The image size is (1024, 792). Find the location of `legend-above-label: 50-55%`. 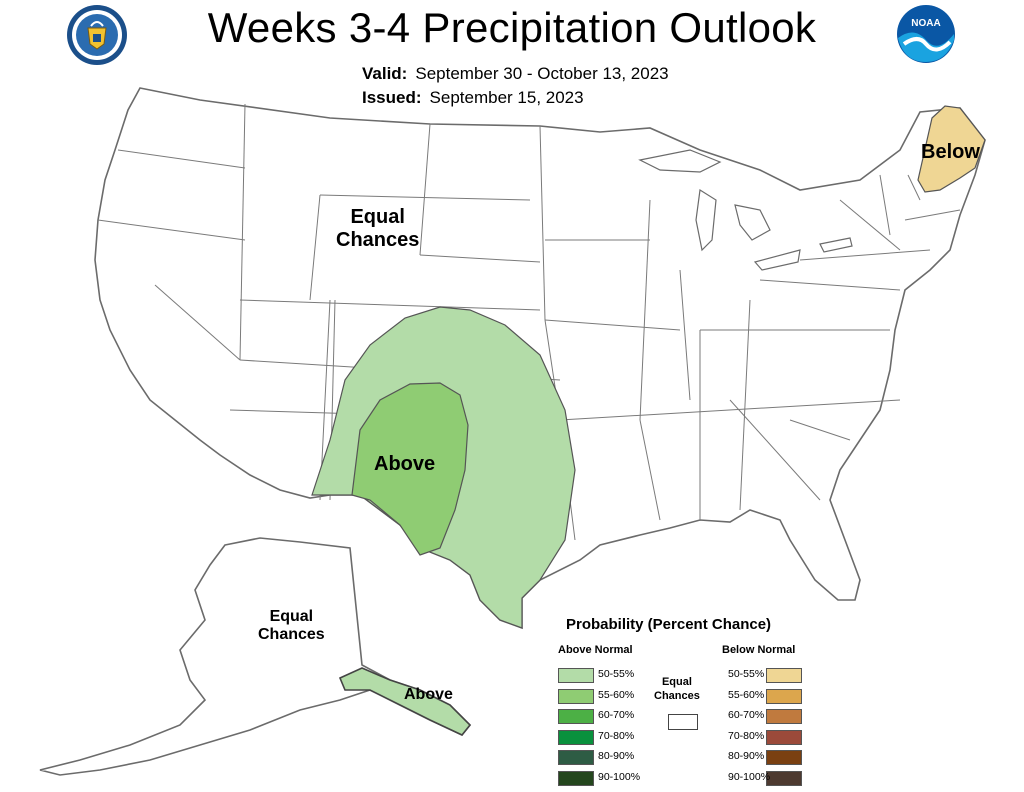

legend-above-label: 50-55% is located at coordinates (616, 674).